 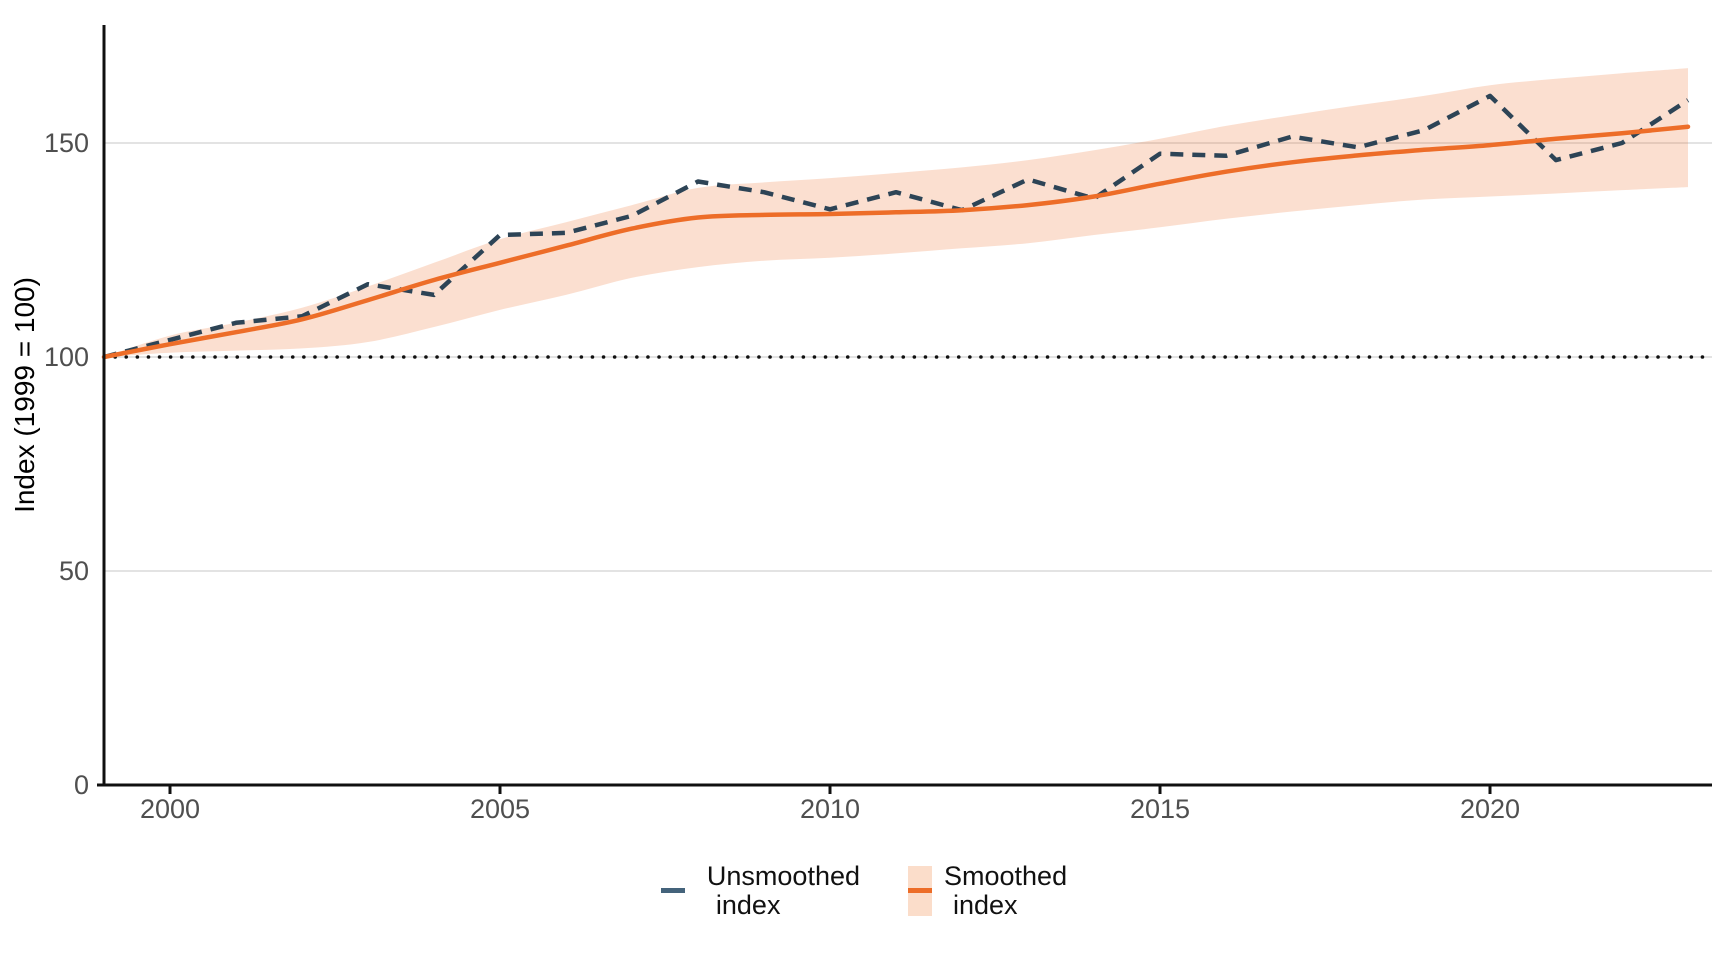 I want to click on x-tick-labels: 2000 2005 2010 2015 2020, so click(x=830, y=809).